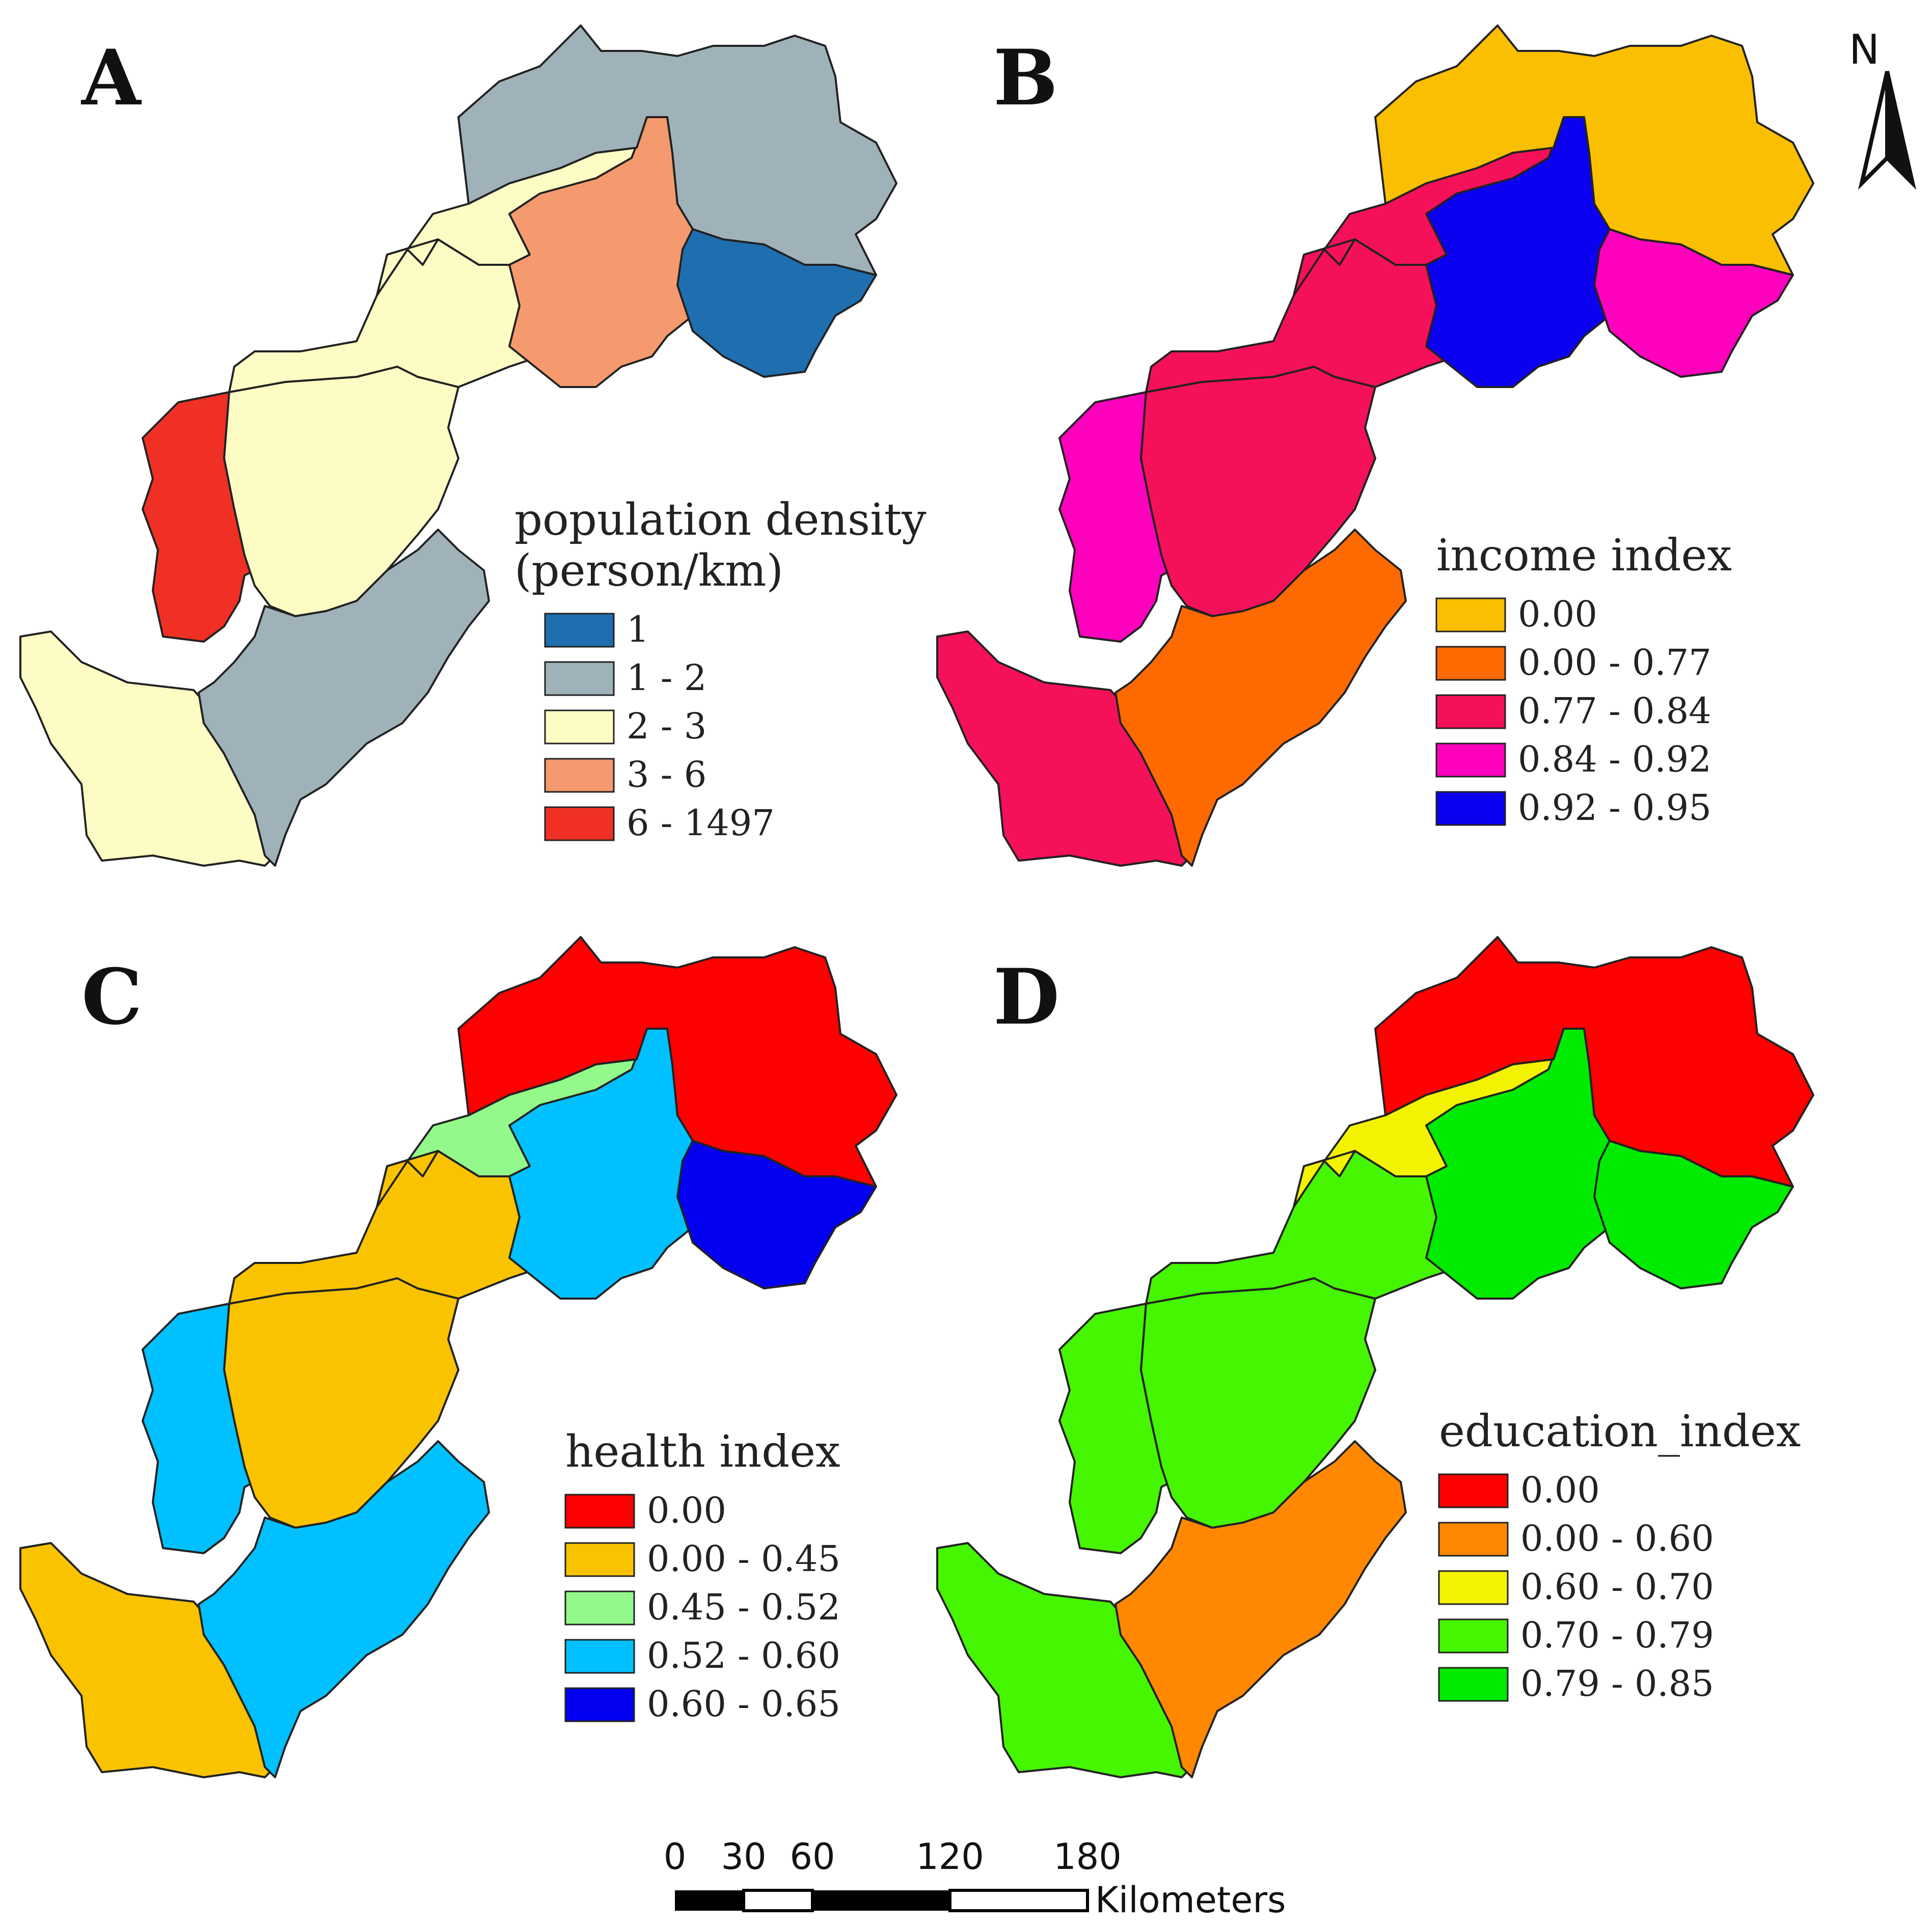 Image resolution: width=1932 pixels, height=1927 pixels. Describe the element at coordinates (666, 726) in the screenshot. I see `legend-label: 2 - 3` at that location.